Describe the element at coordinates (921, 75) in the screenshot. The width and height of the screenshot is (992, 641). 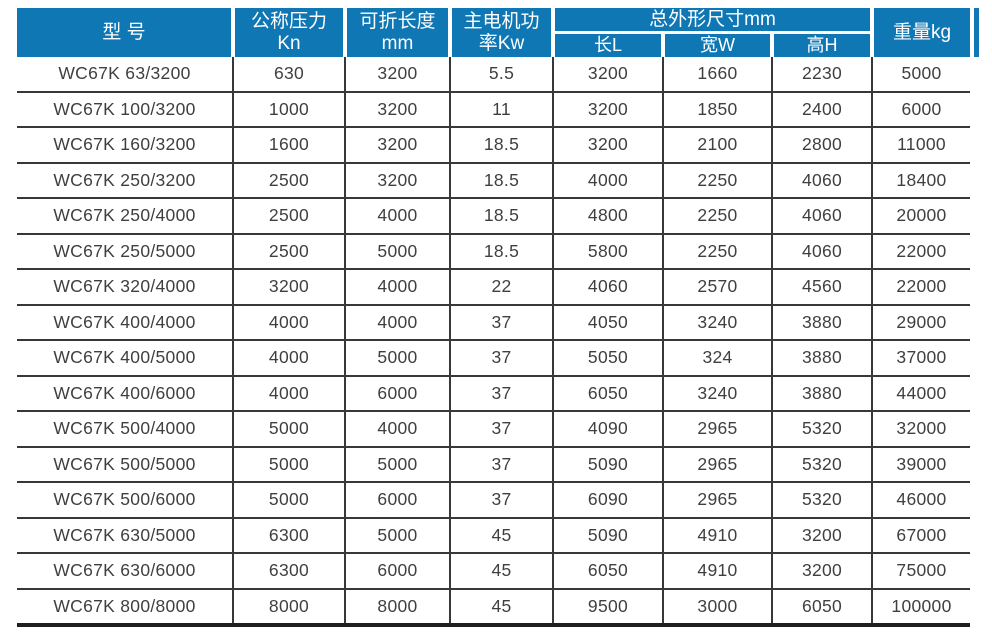
I see `cell-weight: 5000` at that location.